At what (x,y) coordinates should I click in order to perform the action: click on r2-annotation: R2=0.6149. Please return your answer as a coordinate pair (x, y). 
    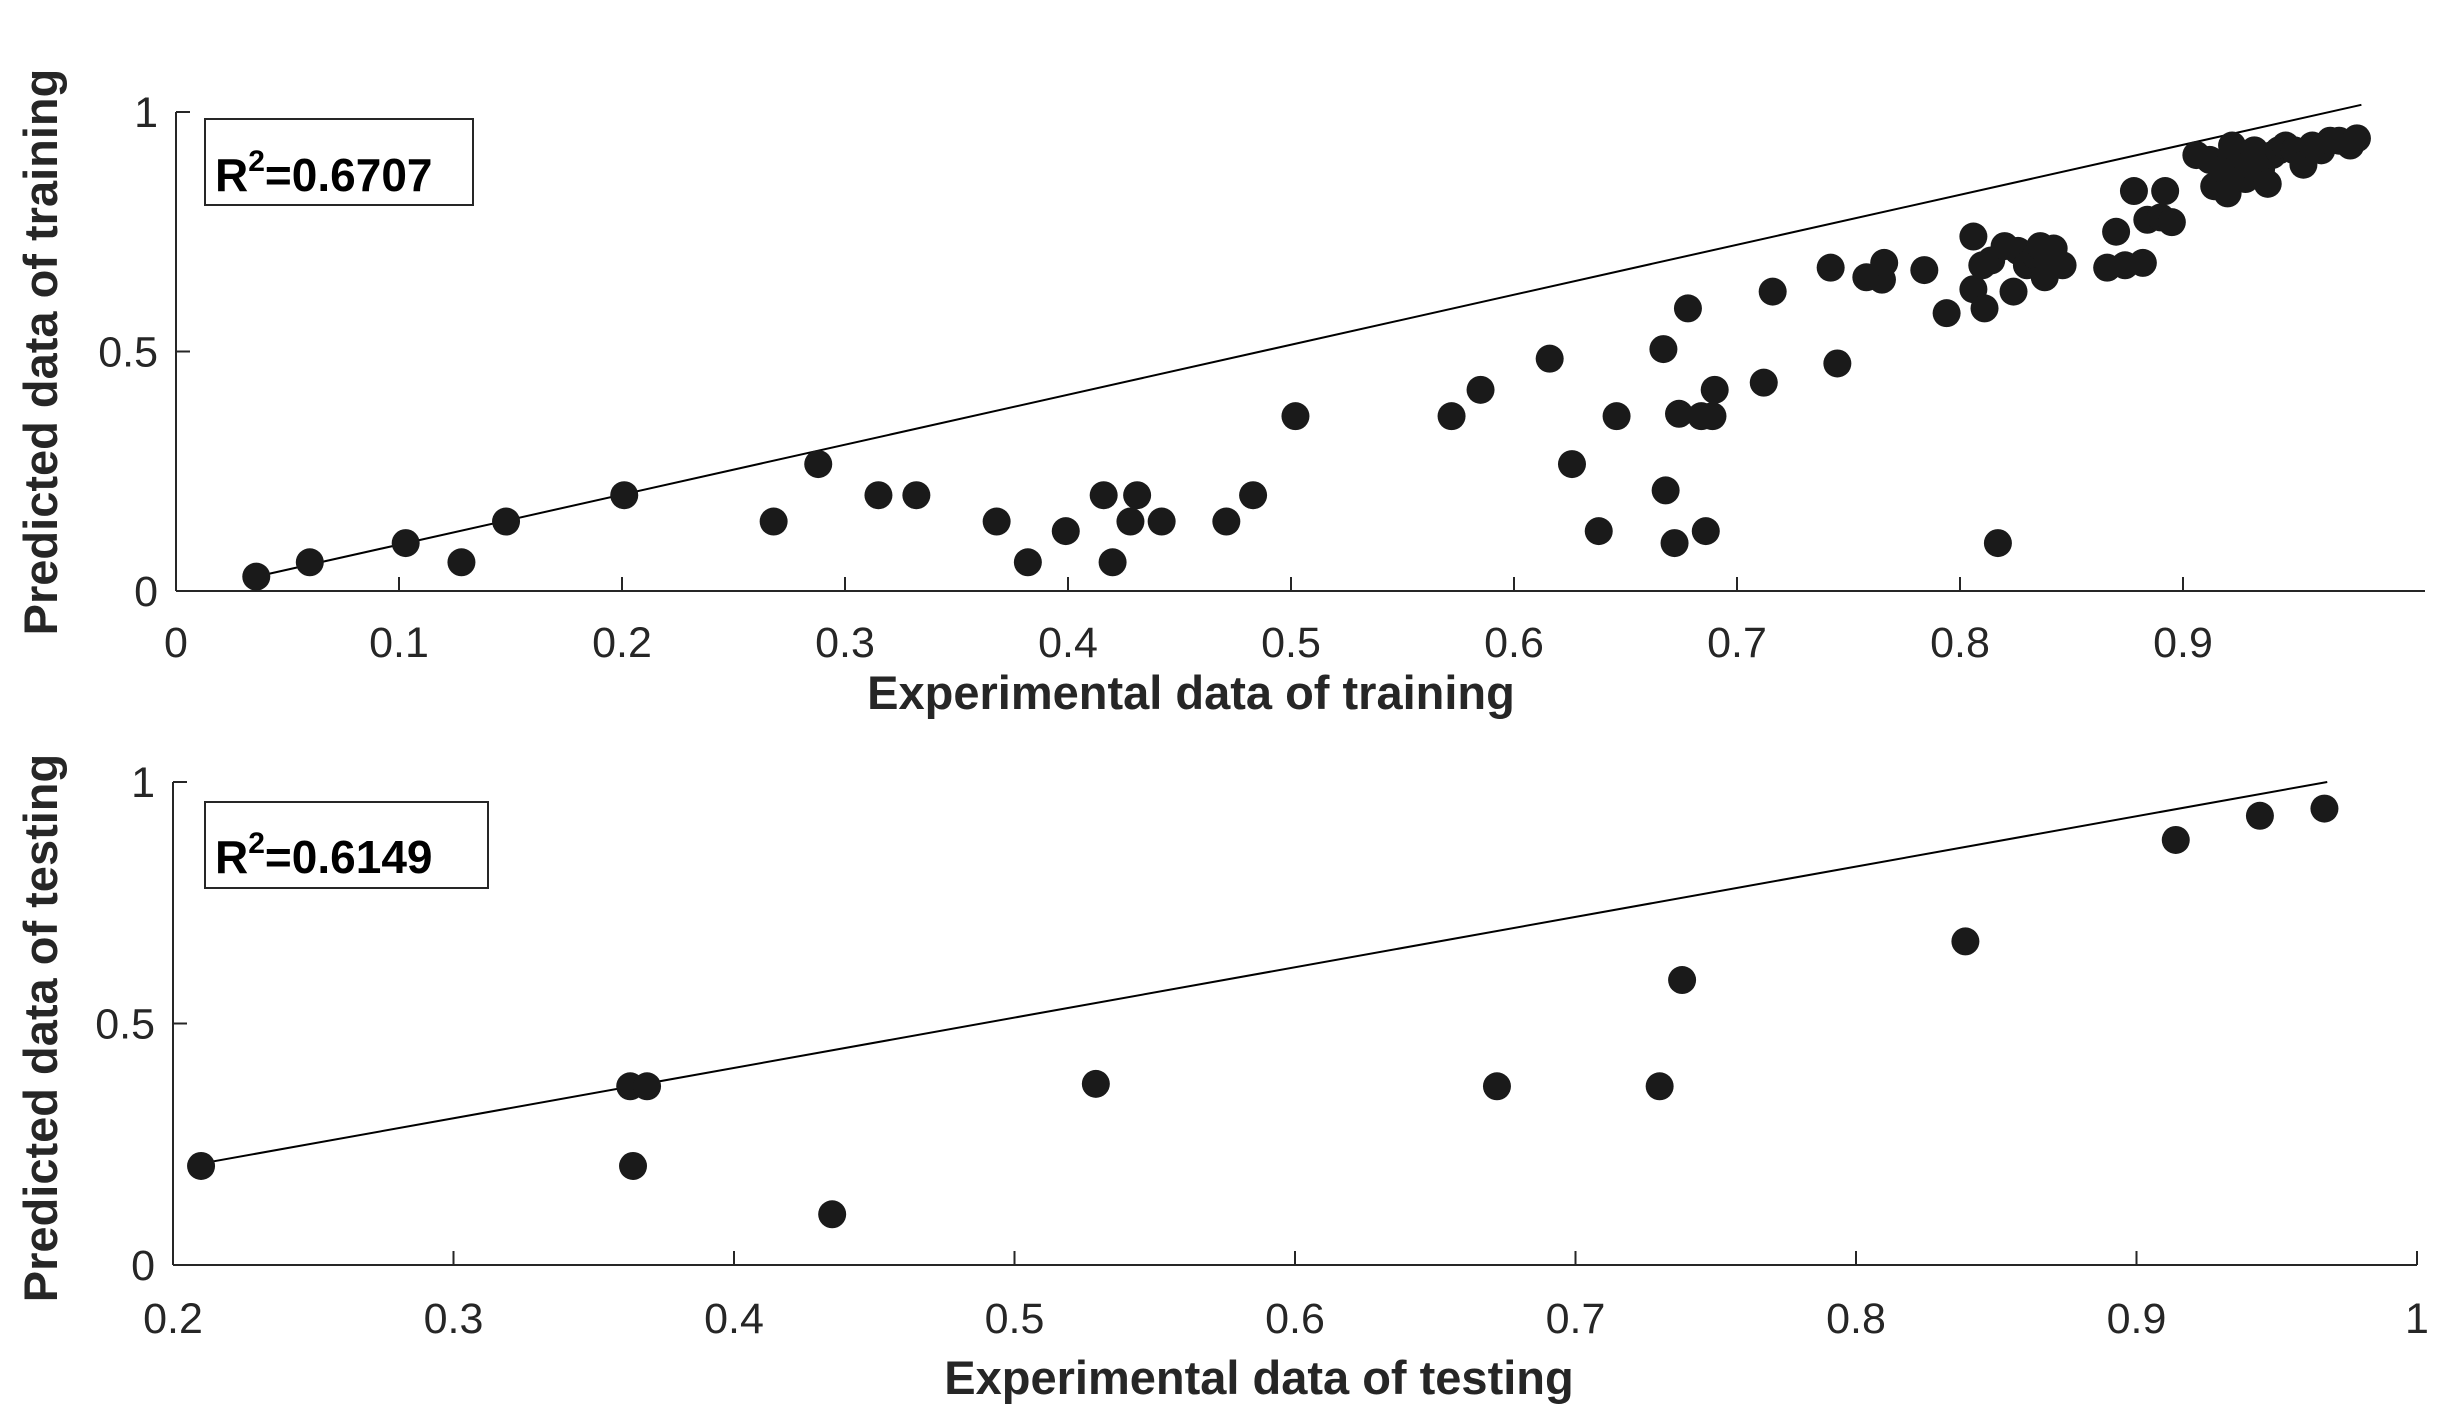
    Looking at the image, I should click on (323, 855).